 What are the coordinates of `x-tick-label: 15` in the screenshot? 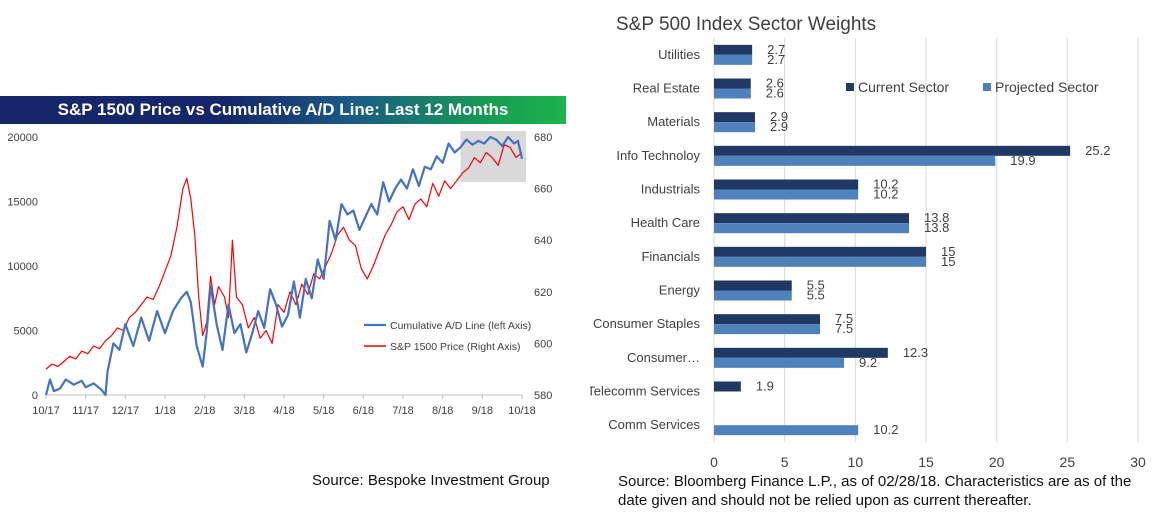 It's located at (926, 462).